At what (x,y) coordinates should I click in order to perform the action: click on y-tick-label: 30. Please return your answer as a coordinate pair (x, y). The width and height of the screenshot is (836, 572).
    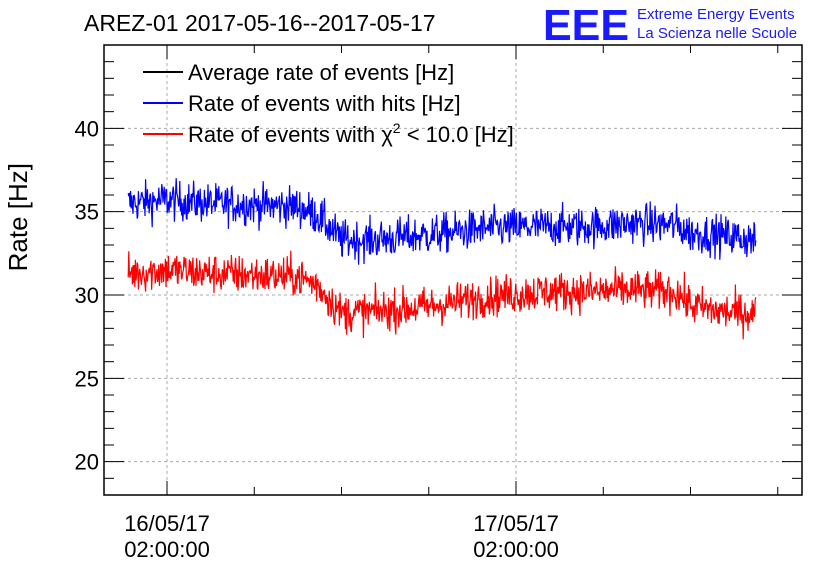
    Looking at the image, I should click on (87, 295).